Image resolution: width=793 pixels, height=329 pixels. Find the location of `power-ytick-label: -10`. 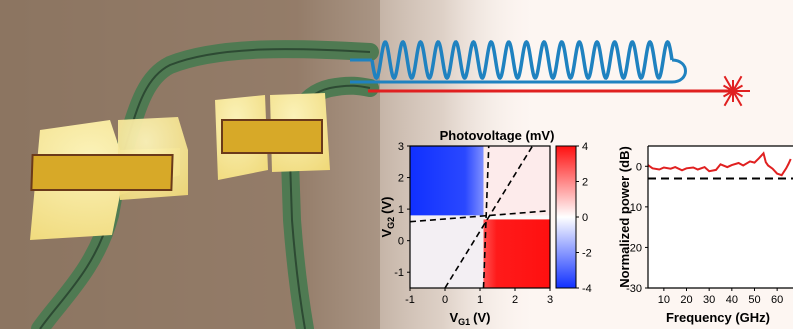

power-ytick-label: -10 is located at coordinates (634, 208).